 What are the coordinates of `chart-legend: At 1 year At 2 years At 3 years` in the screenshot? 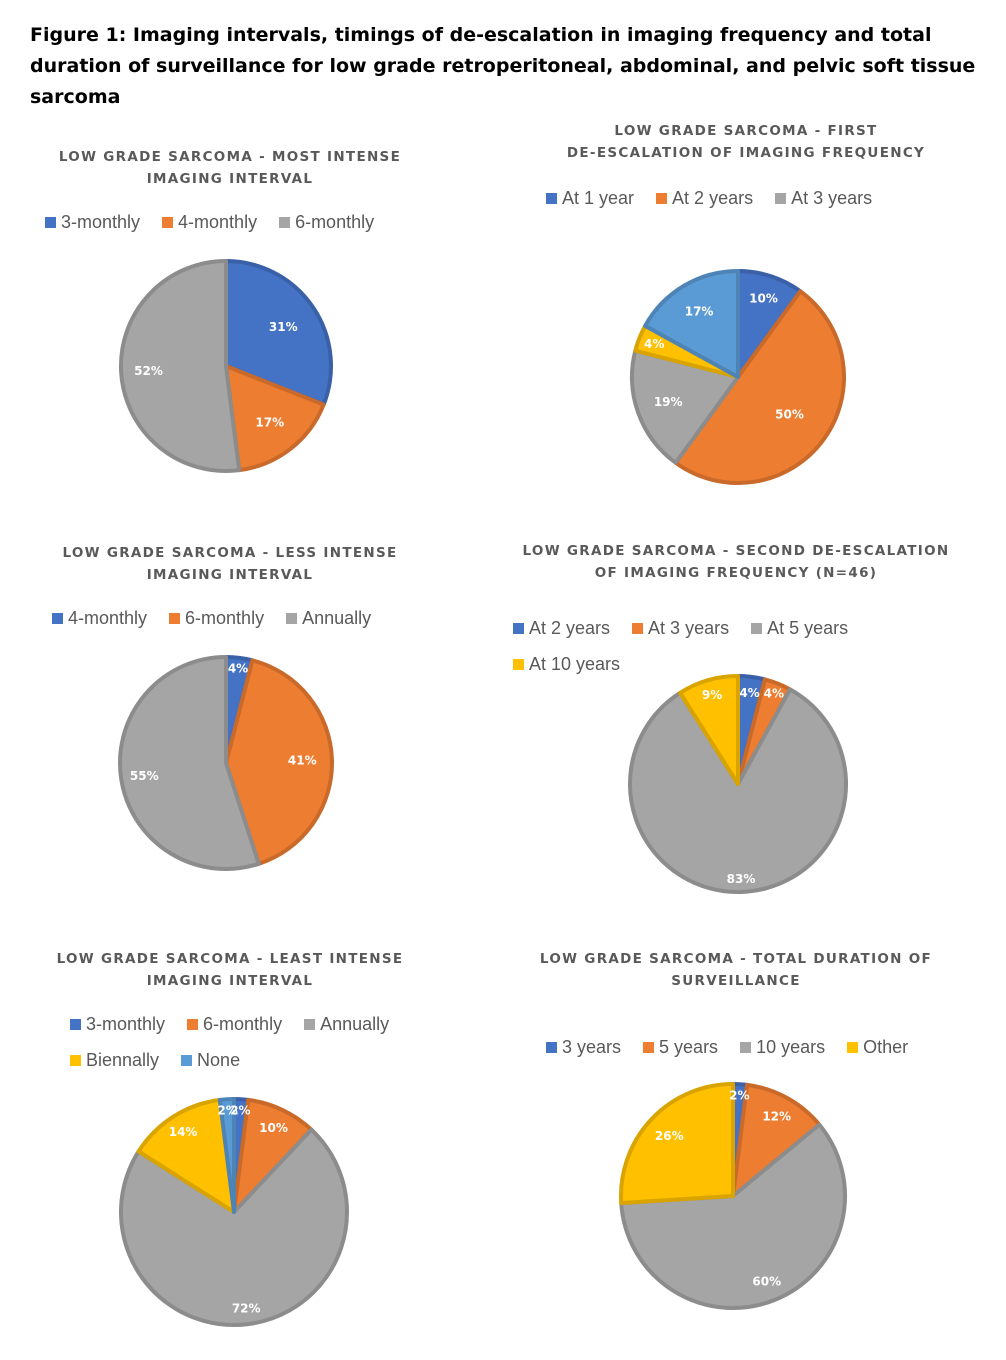 It's located at (776, 198).